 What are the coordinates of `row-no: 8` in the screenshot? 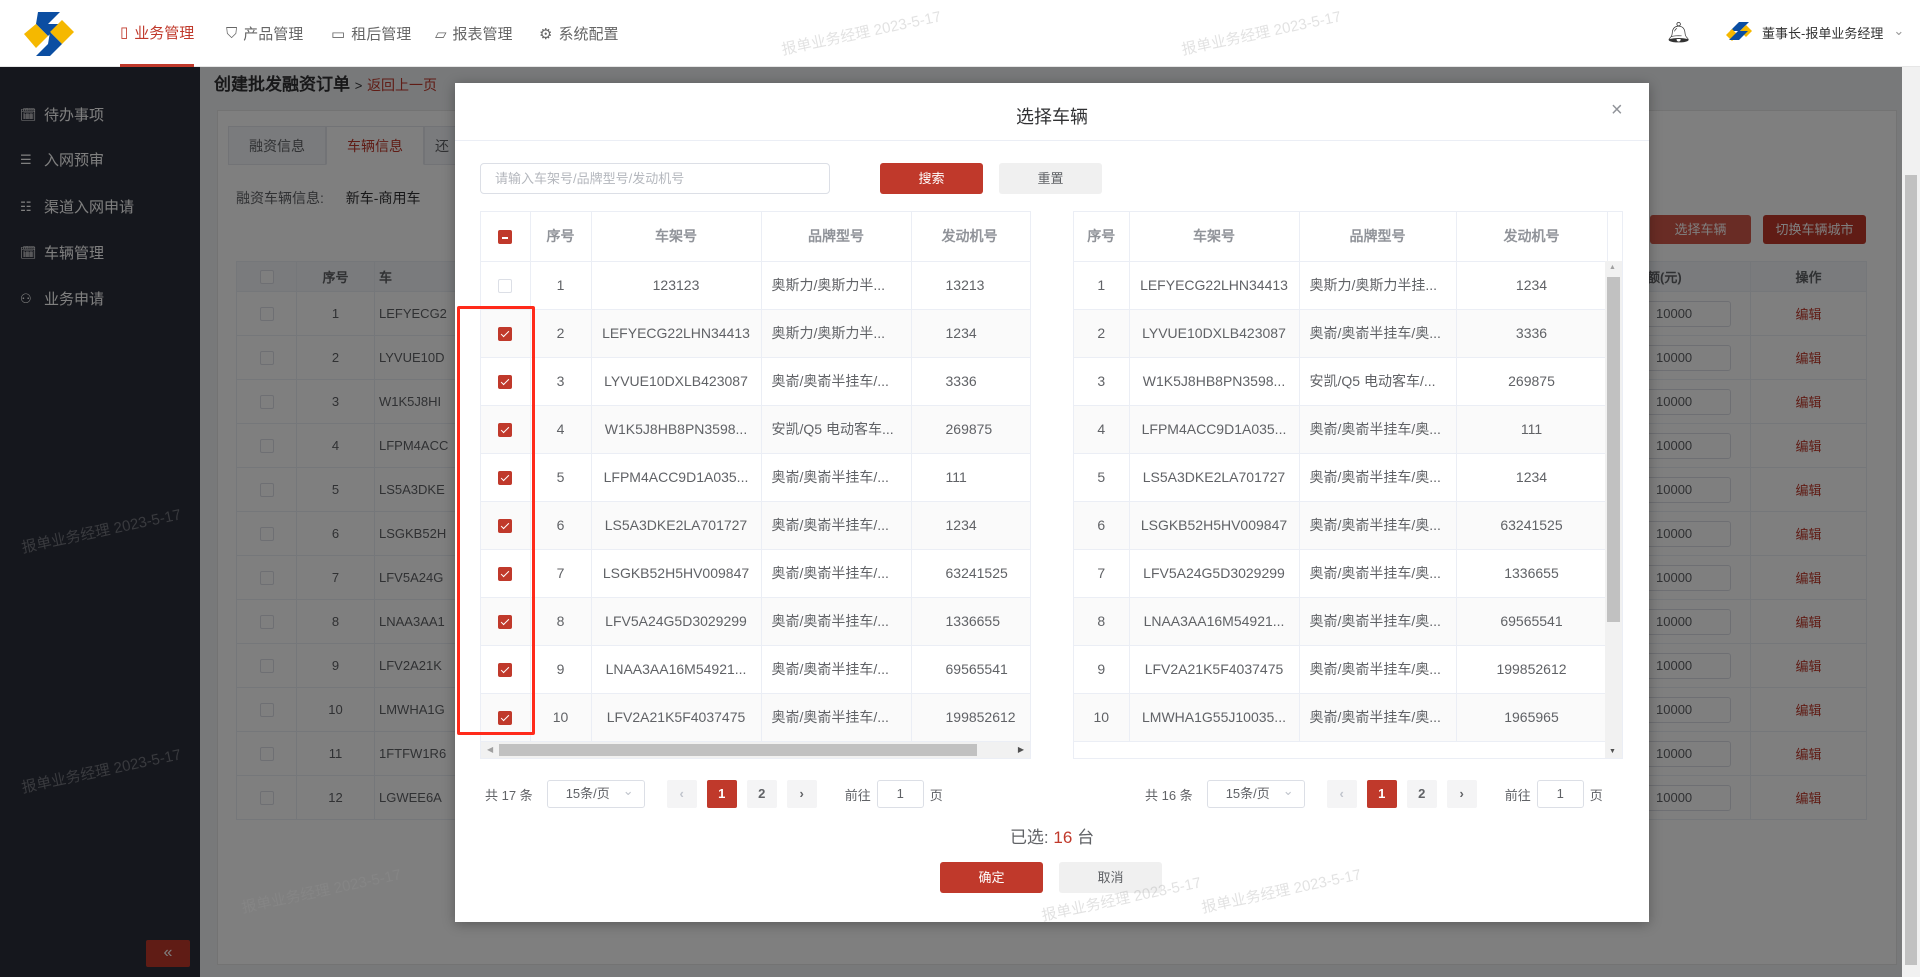 It's located at (561, 621).